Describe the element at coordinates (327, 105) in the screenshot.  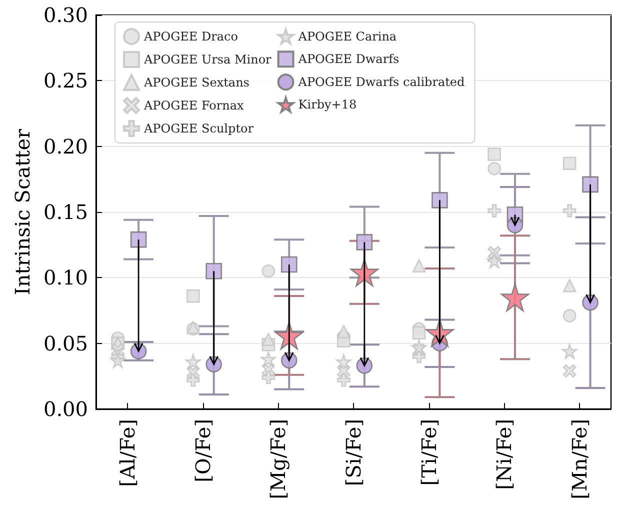
I see `legend-label: Kirby+18` at that location.